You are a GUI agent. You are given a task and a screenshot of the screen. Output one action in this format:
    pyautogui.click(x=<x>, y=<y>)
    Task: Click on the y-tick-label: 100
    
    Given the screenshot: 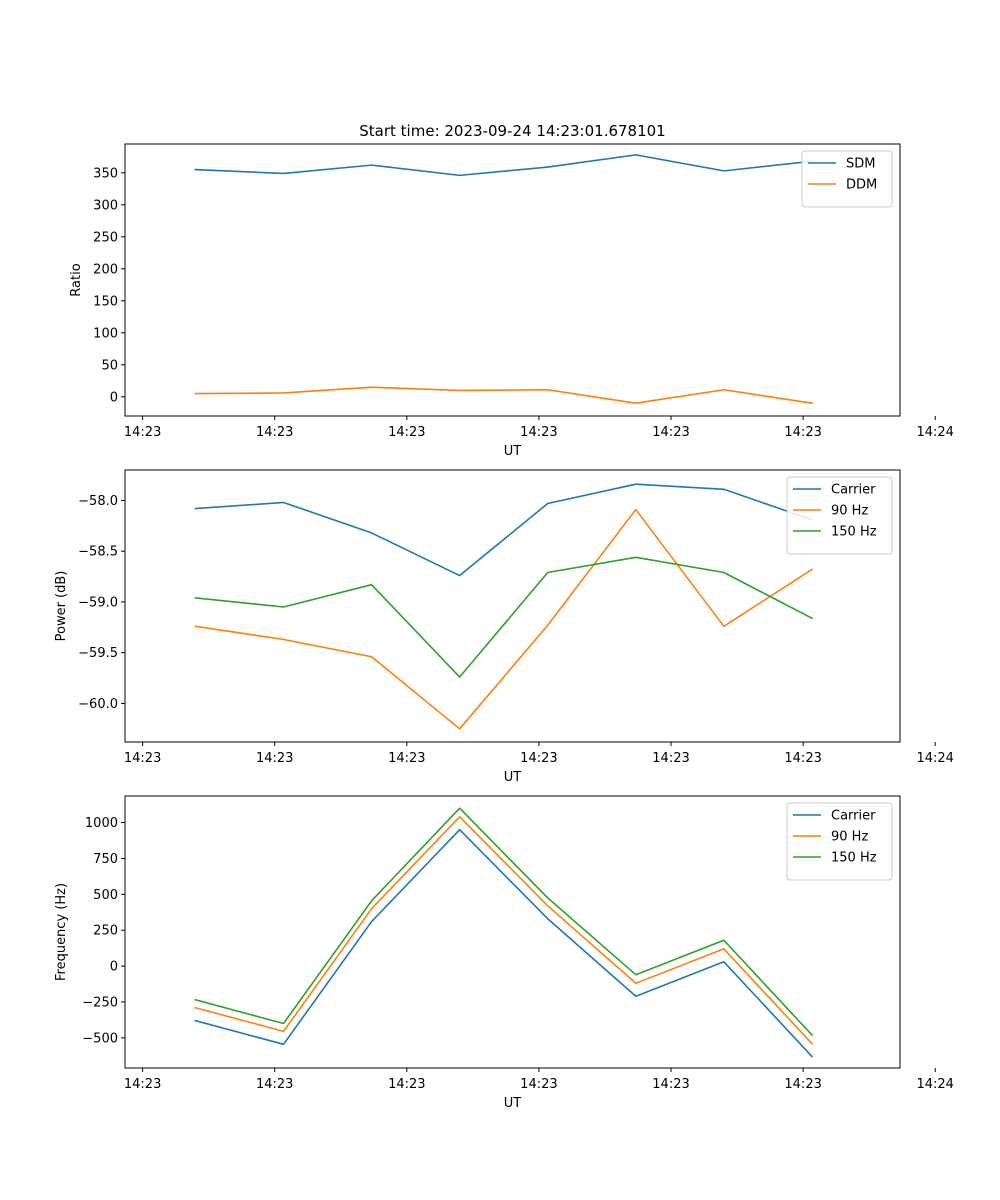 What is the action you would take?
    pyautogui.click(x=105, y=333)
    